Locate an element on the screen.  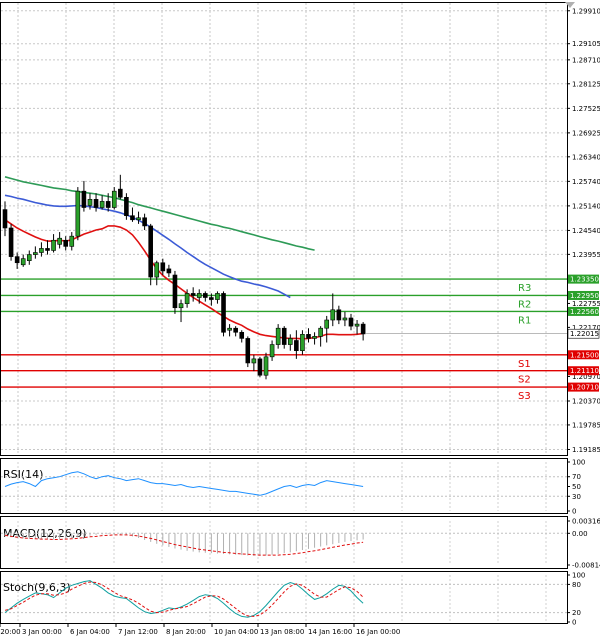
macd-tick-label-0: 0.003163 is located at coordinates (586, 522).